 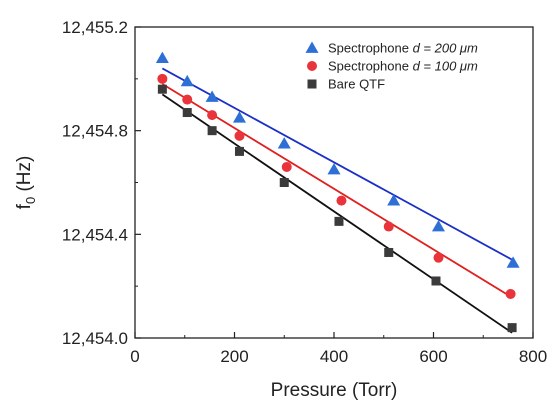 I want to click on legend-label: Spectrophone d = 100 μm, so click(x=403, y=66).